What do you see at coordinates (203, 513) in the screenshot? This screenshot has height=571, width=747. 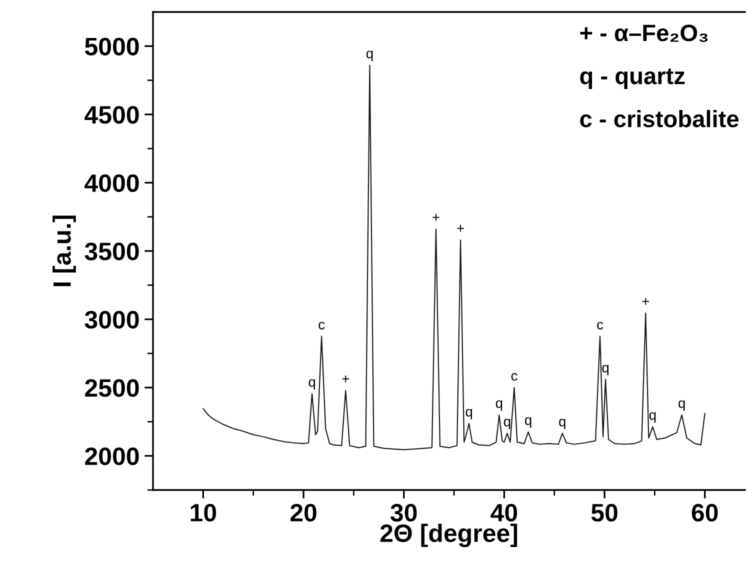 I see `x-tick-label: 10` at bounding box center [203, 513].